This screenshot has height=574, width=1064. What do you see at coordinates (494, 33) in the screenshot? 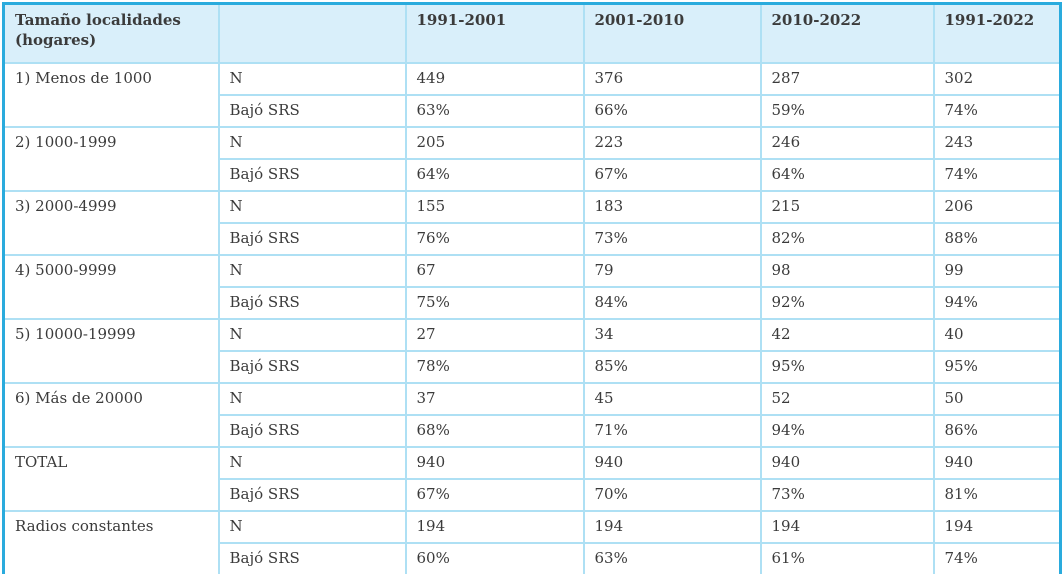
I see `header-period-1: 1991-2001` at bounding box center [494, 33].